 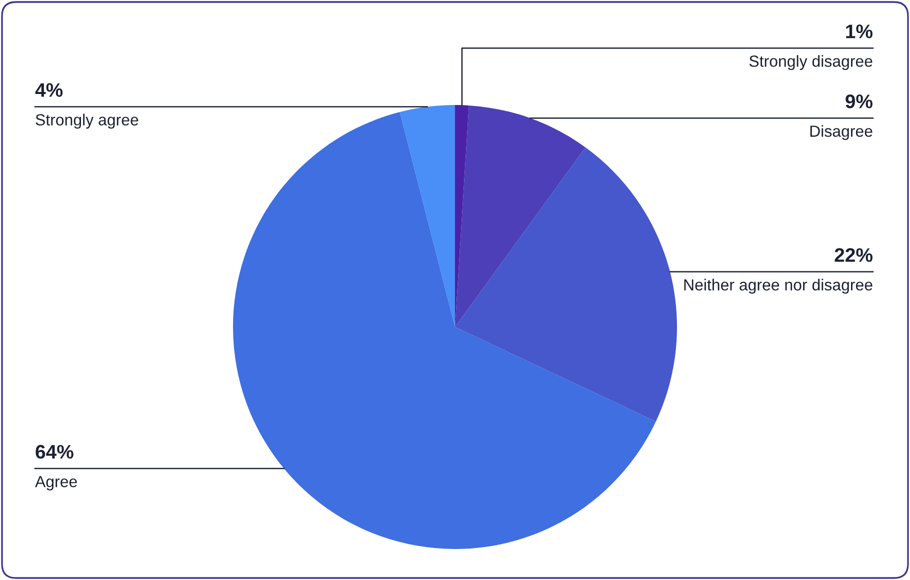 I want to click on slice-label: Disagree, so click(x=841, y=132).